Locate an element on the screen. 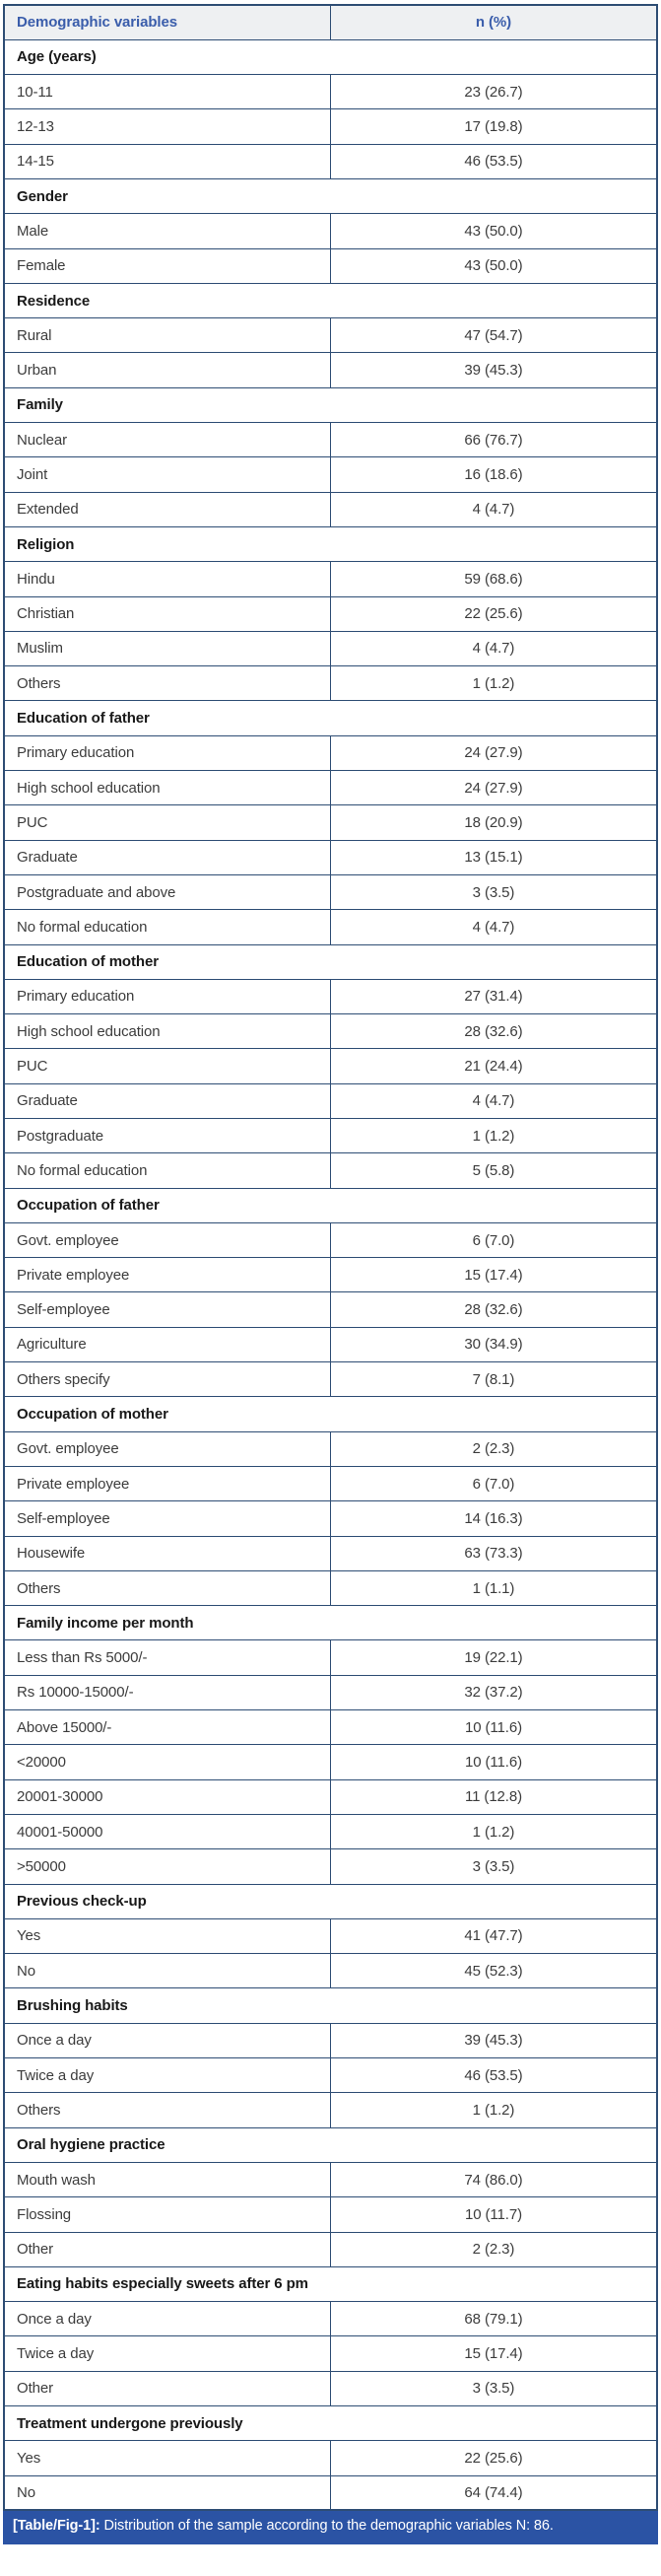  row-value: 30 (34.9) is located at coordinates (494, 1344).